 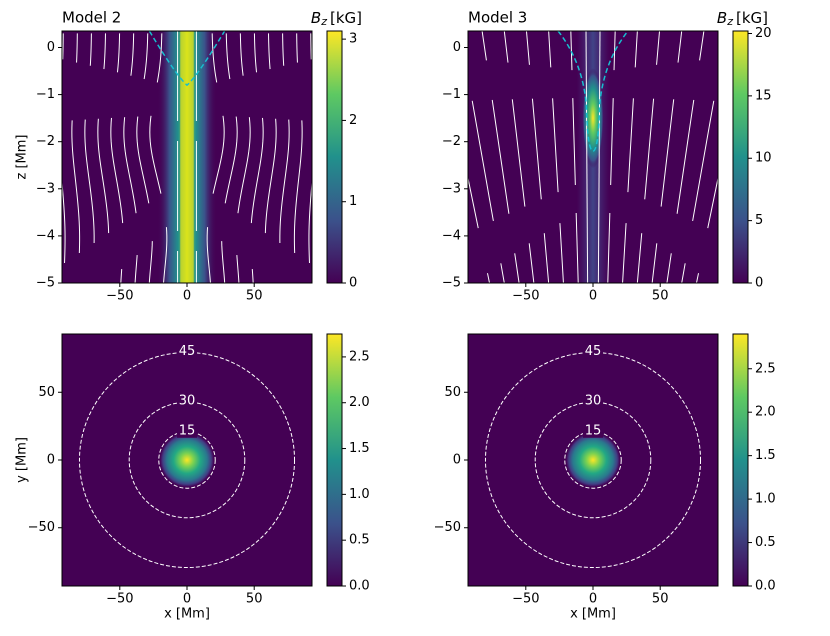 What do you see at coordinates (353, 201) in the screenshot?
I see `colorbar-tick-label: 1` at bounding box center [353, 201].